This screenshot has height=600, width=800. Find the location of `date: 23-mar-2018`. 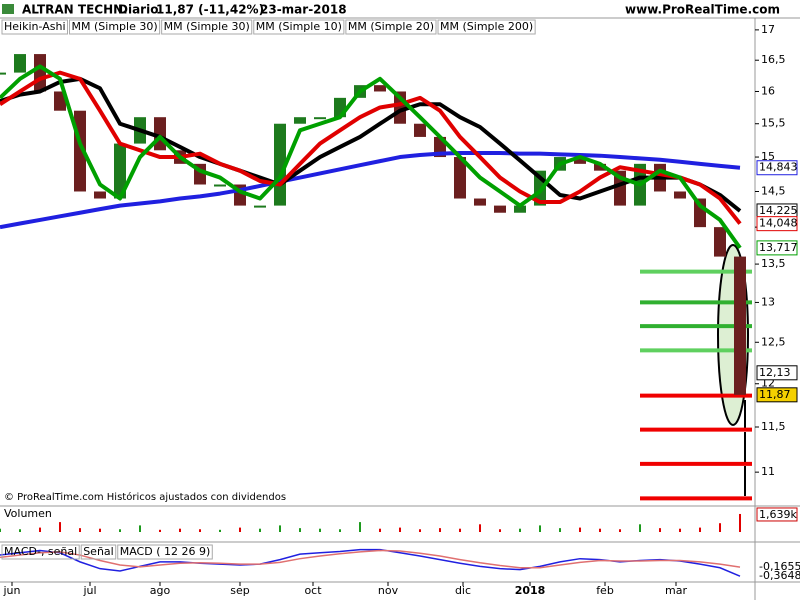

date: 23-mar-2018 is located at coordinates (303, 10).